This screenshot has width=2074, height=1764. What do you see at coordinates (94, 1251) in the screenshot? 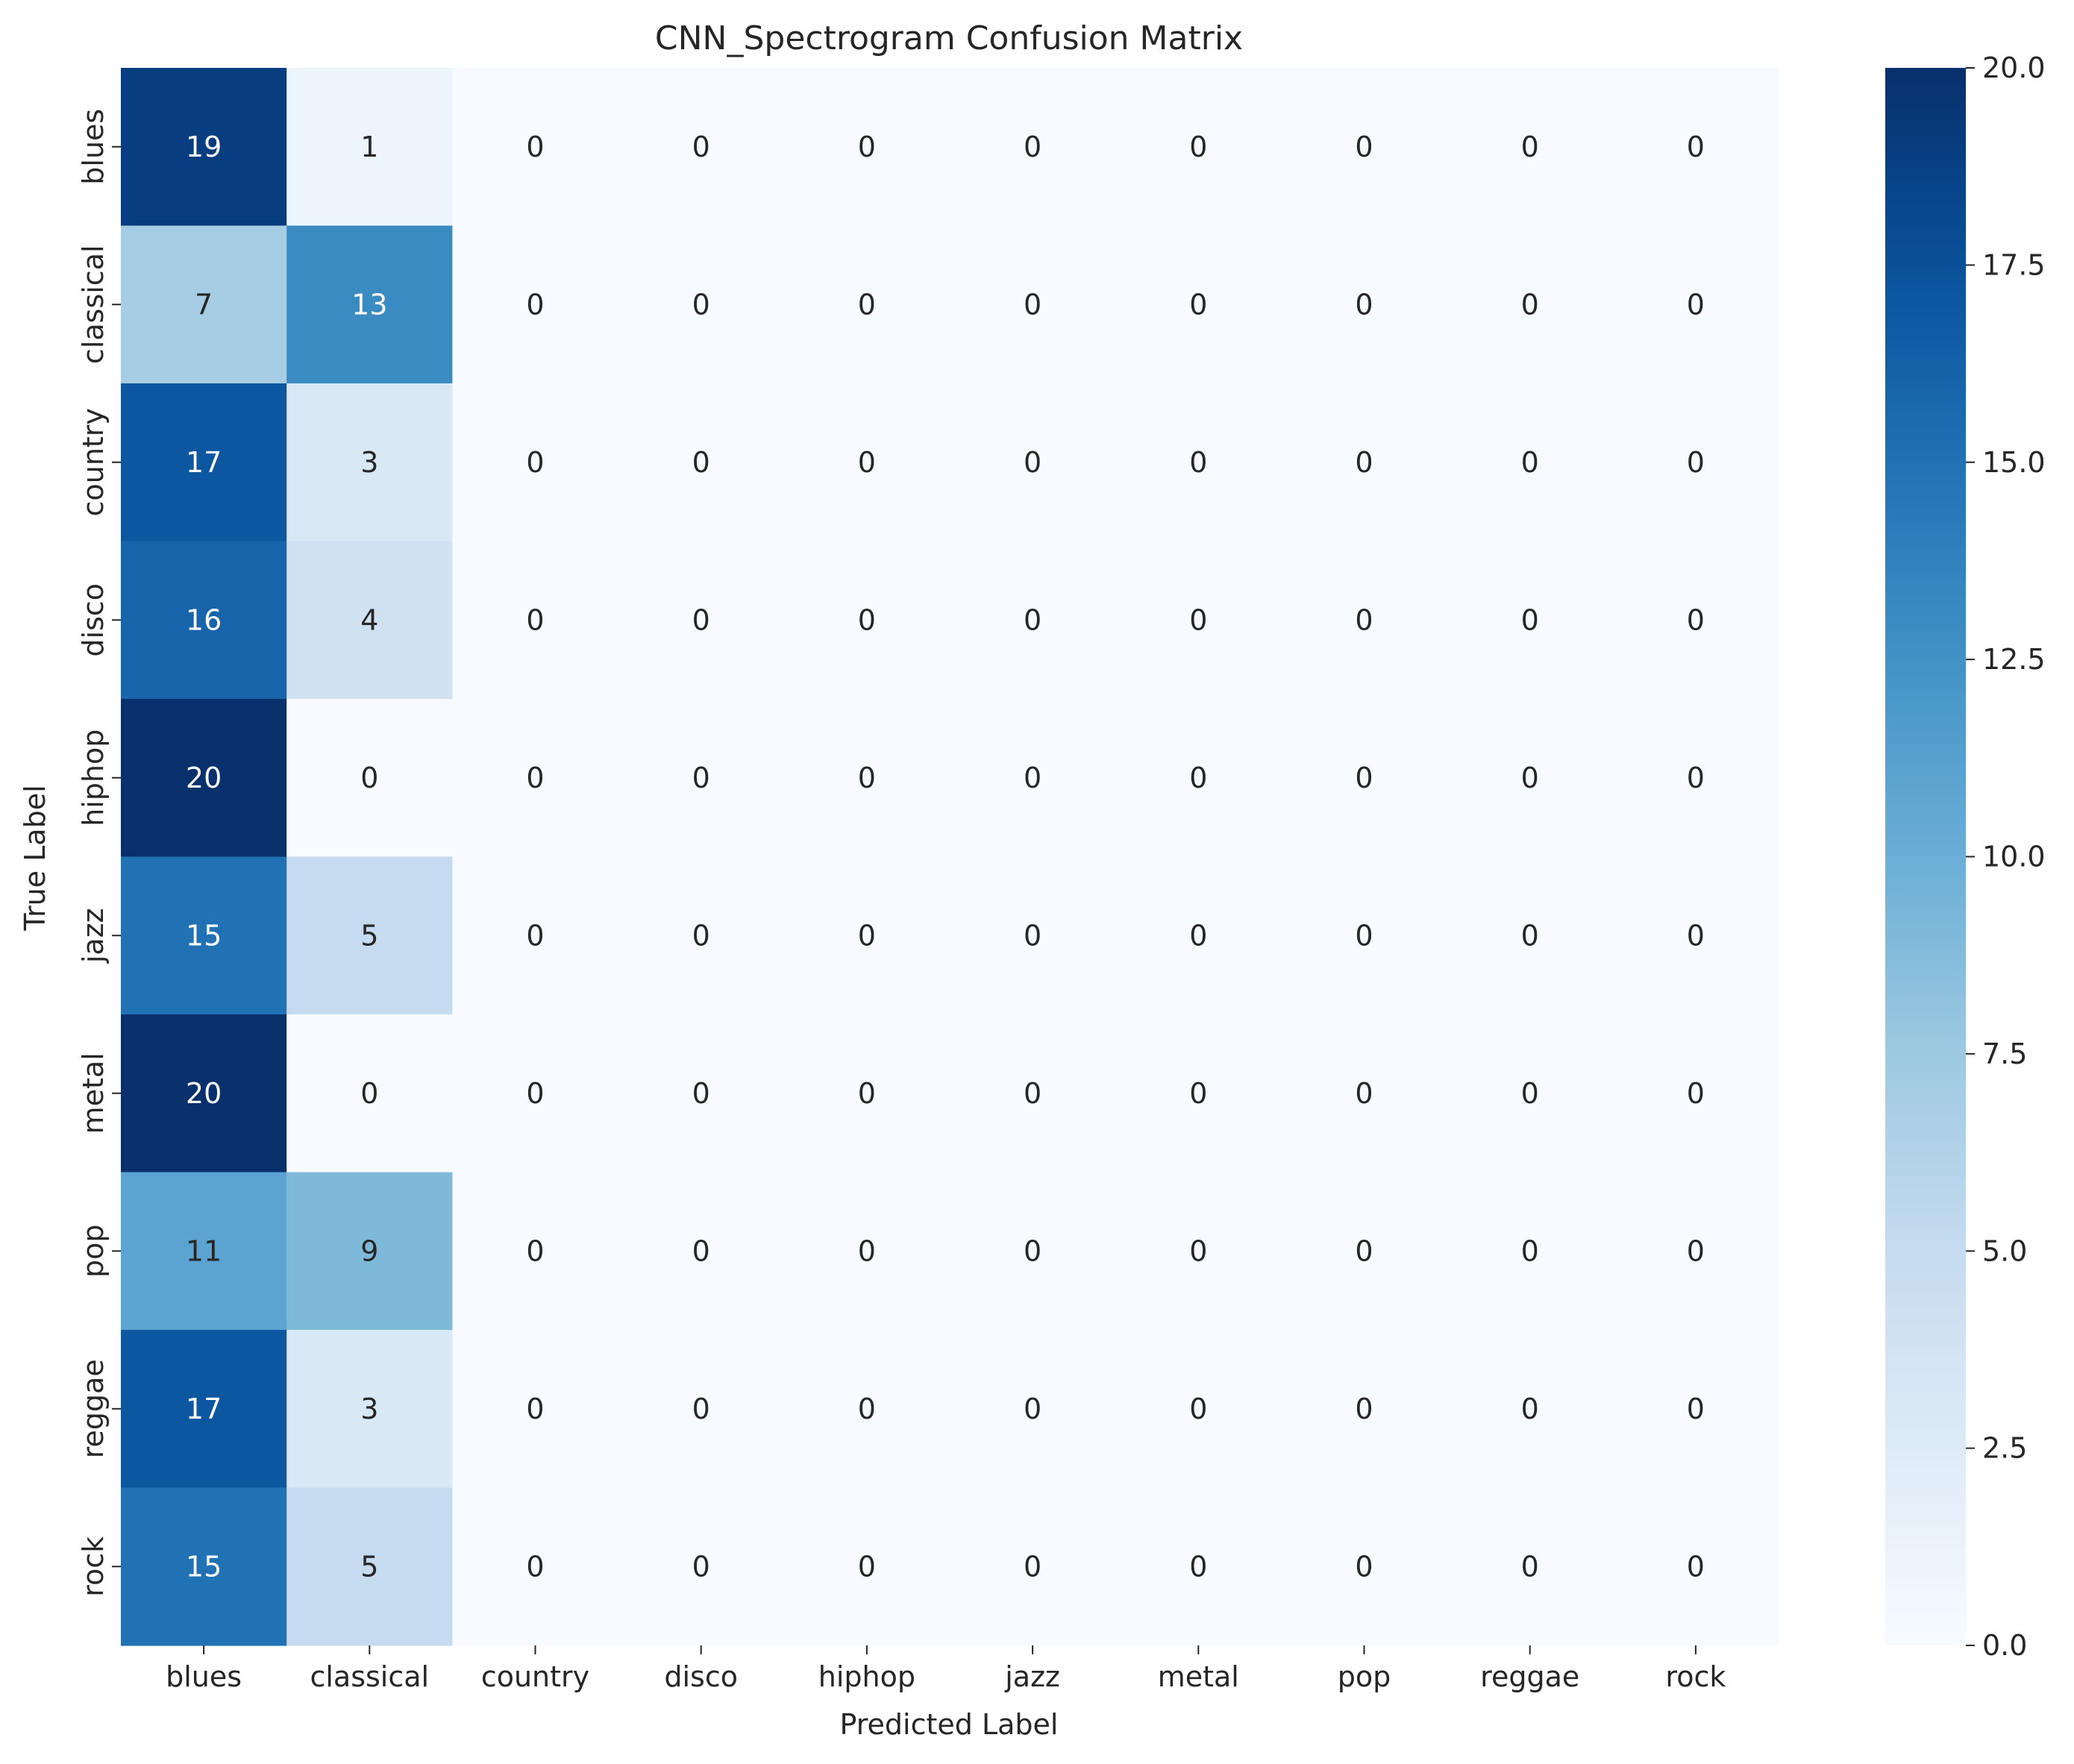
I see `y-tick-label: pop` at bounding box center [94, 1251].